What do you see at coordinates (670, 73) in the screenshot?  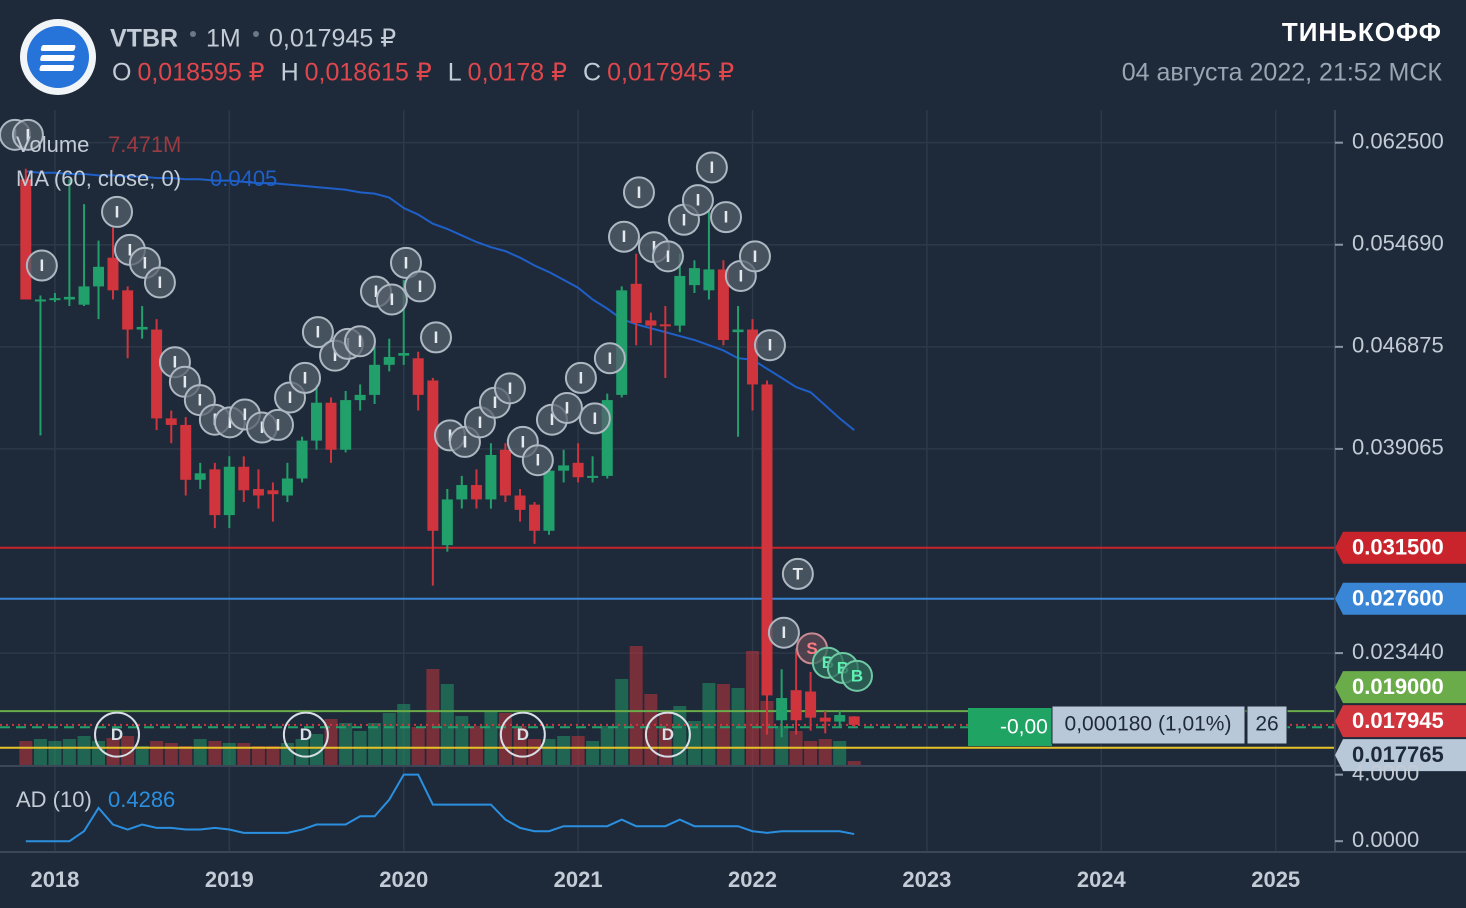 I see `ohlc-value: 0,017945 ₽` at bounding box center [670, 73].